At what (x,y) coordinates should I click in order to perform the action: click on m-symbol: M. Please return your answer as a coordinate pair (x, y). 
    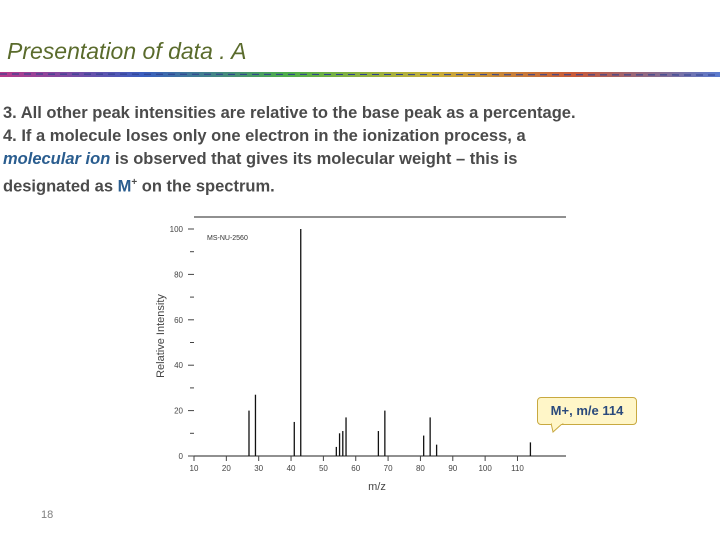
    Looking at the image, I should click on (124, 186).